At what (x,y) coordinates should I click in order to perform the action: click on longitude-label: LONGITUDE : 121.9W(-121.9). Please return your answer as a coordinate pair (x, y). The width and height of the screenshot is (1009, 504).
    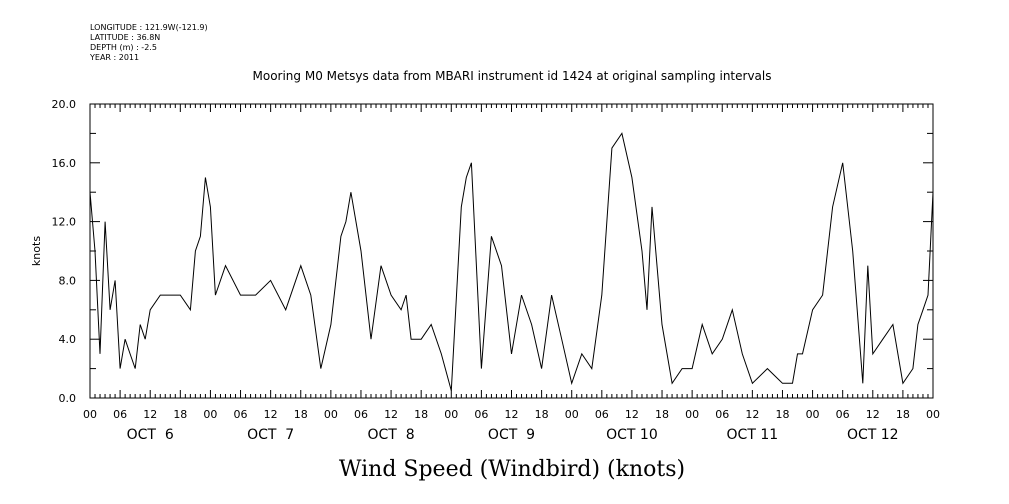
    Looking at the image, I should click on (149, 27).